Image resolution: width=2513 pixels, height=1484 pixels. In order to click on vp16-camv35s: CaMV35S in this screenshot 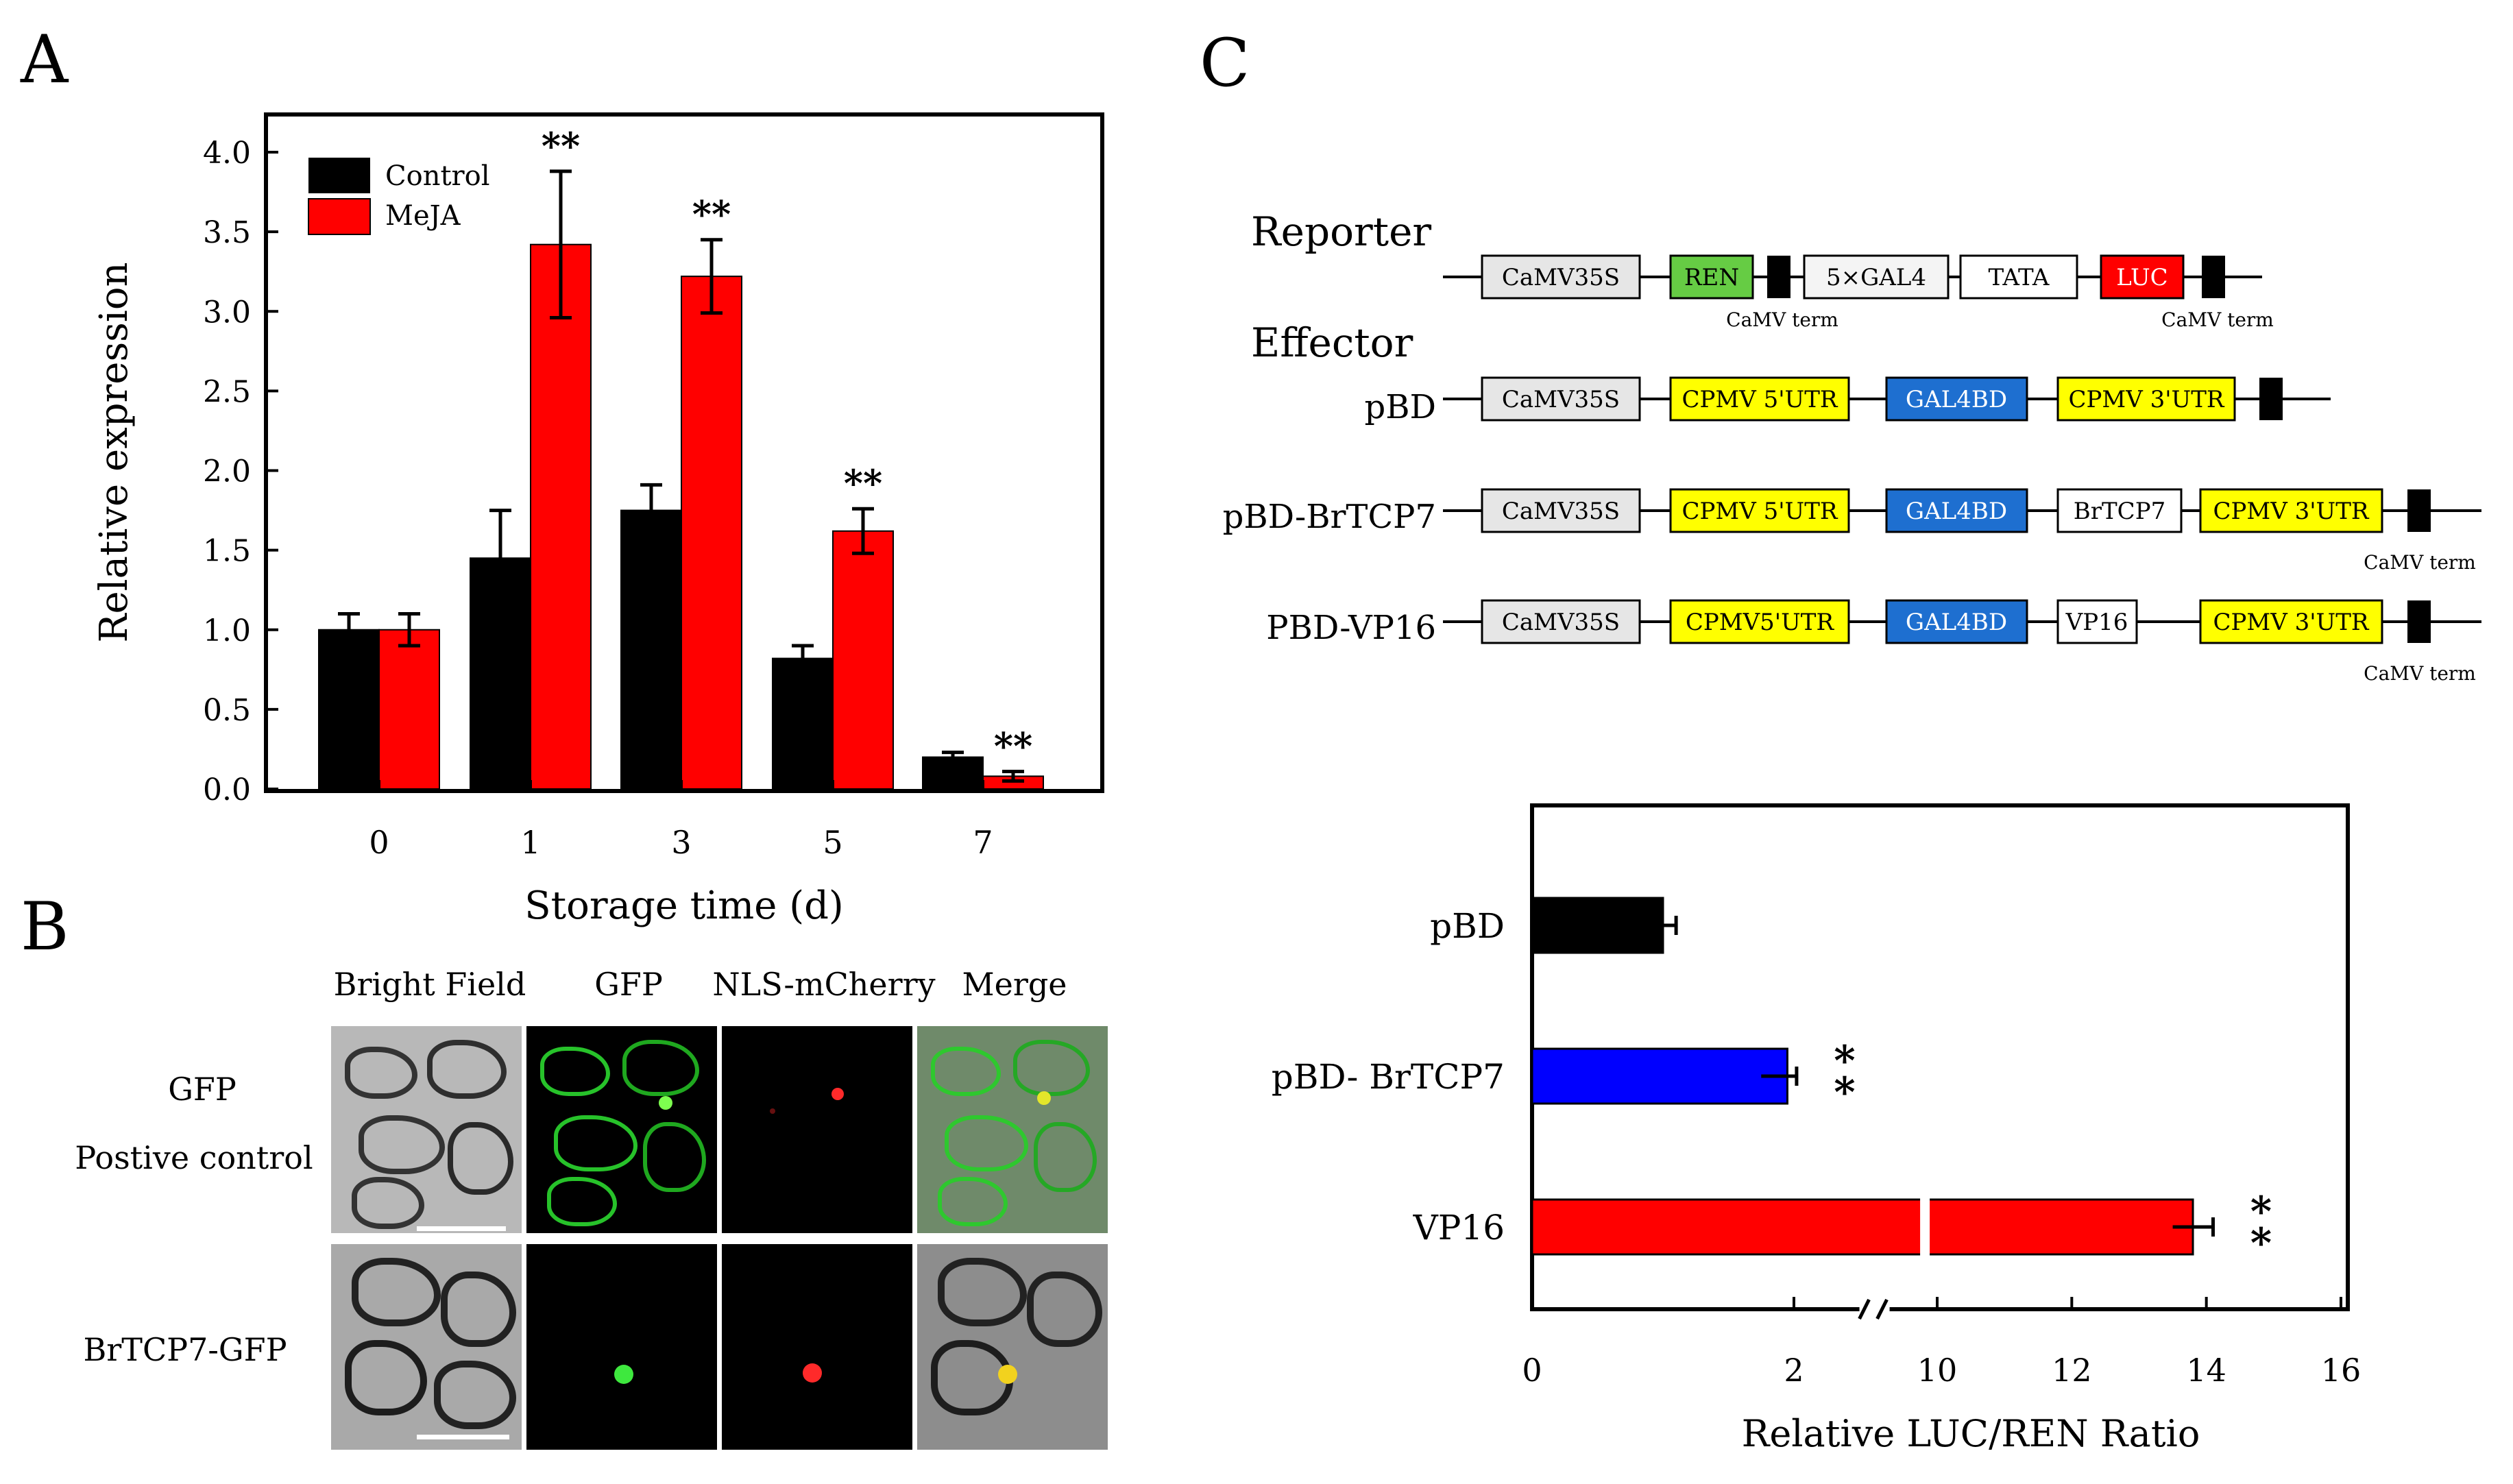, I will do `click(1561, 622)`.